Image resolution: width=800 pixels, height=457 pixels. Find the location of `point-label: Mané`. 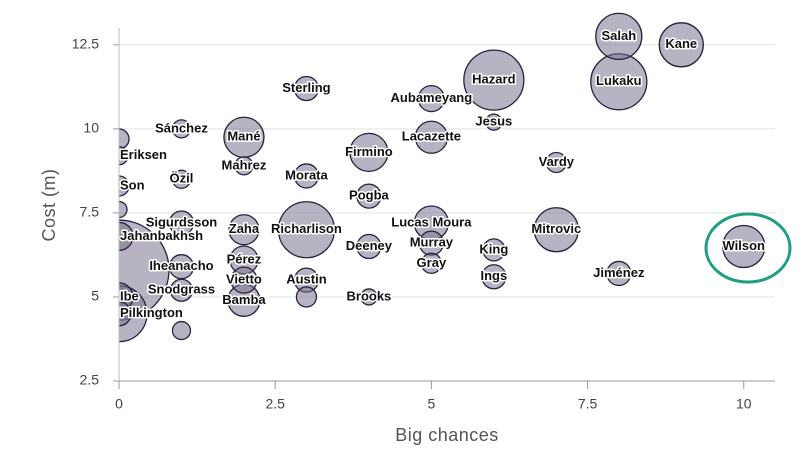

point-label: Mané is located at coordinates (243, 136).